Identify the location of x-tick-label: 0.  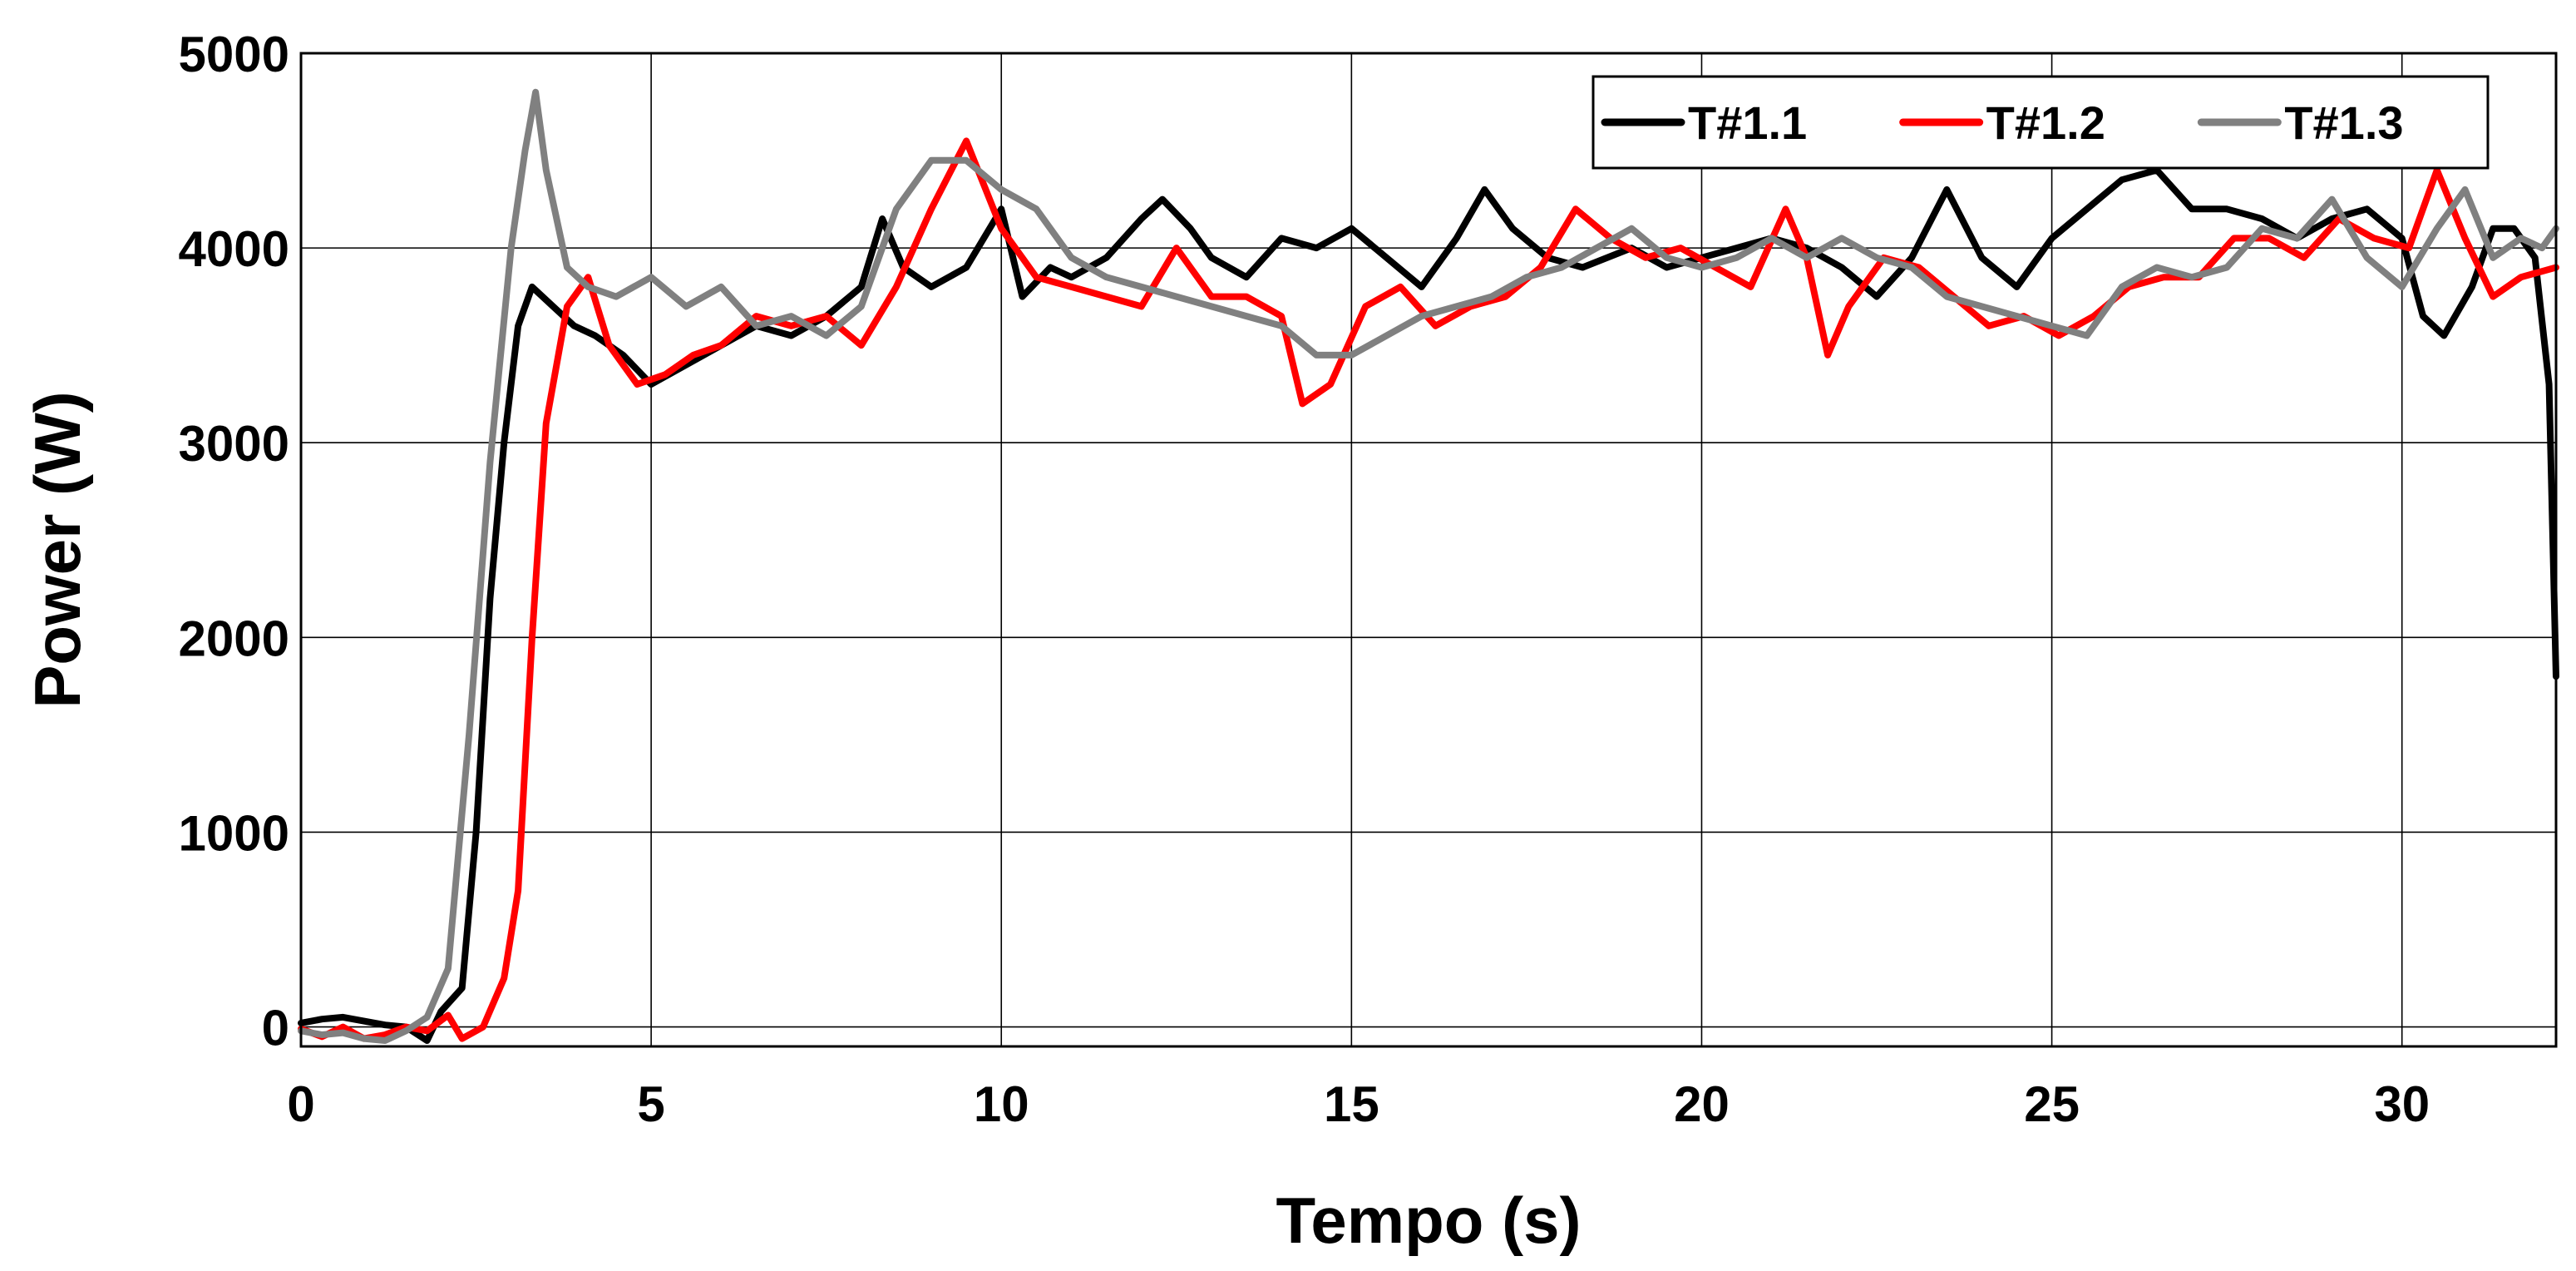
(300, 1104).